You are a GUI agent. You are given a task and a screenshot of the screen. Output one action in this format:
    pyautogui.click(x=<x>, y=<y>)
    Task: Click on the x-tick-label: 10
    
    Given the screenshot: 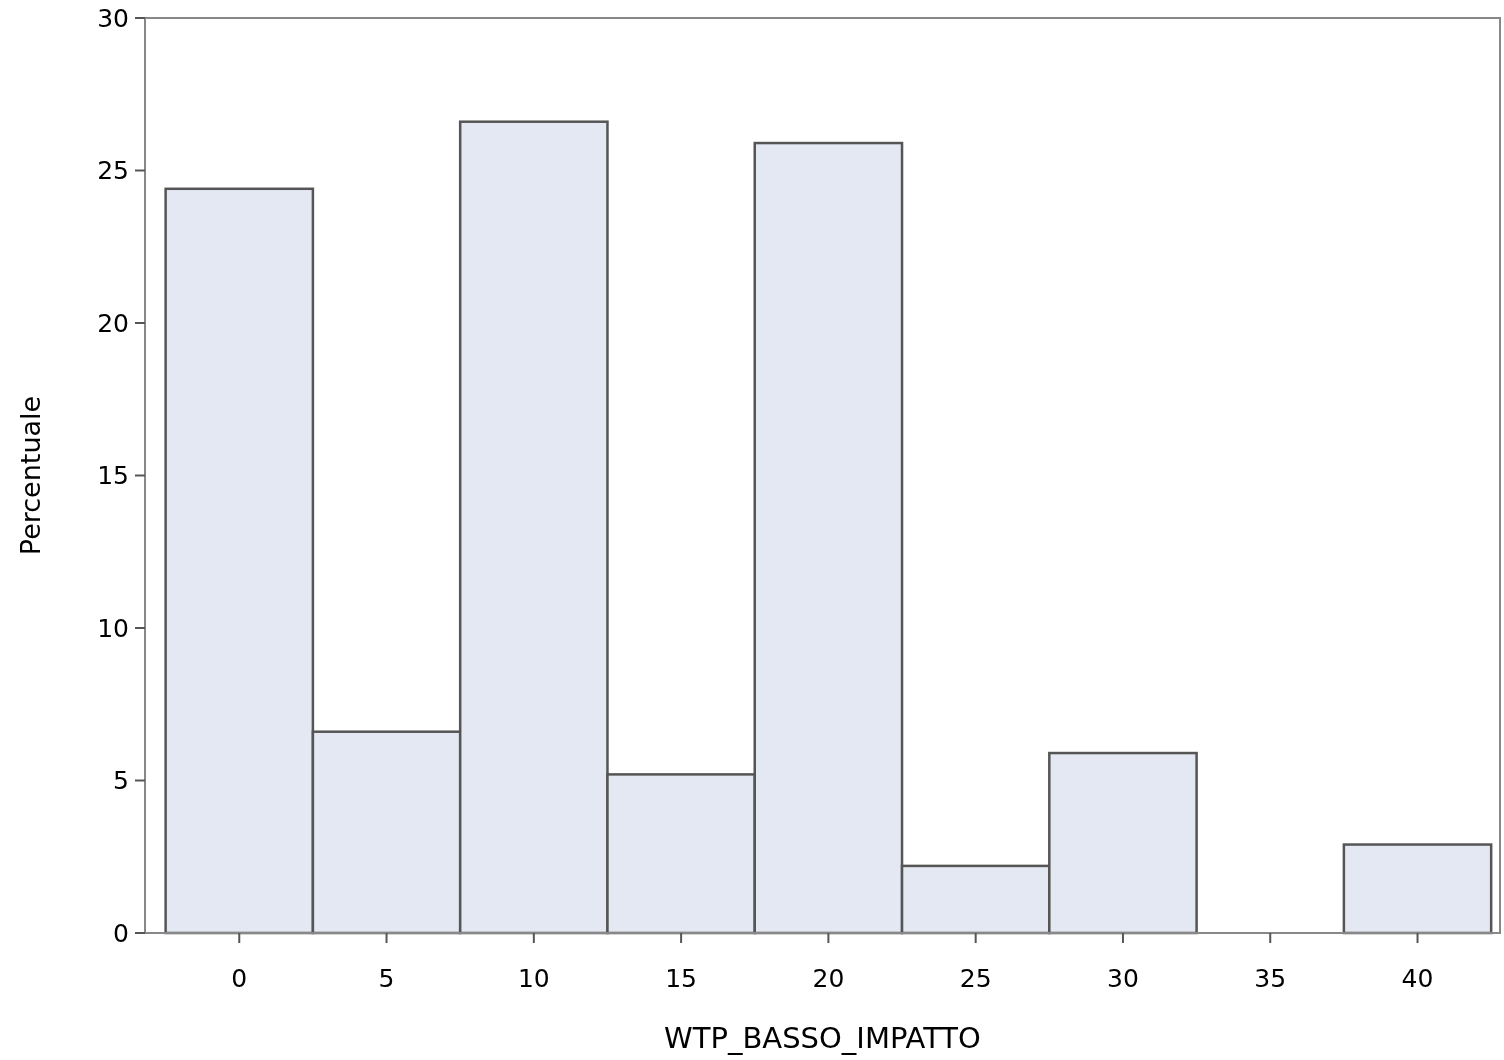 What is the action you would take?
    pyautogui.click(x=533, y=978)
    